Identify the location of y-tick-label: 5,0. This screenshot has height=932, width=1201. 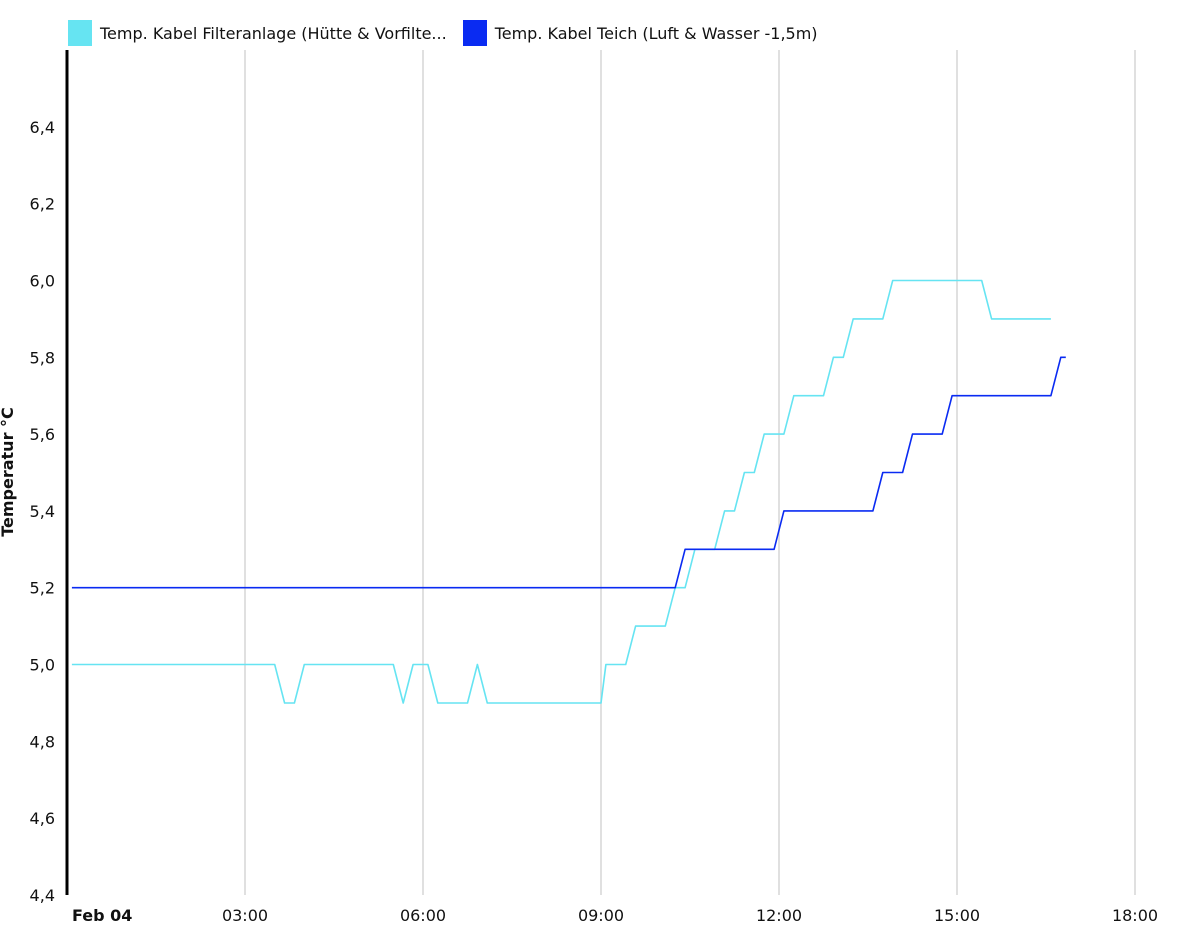
(42, 665).